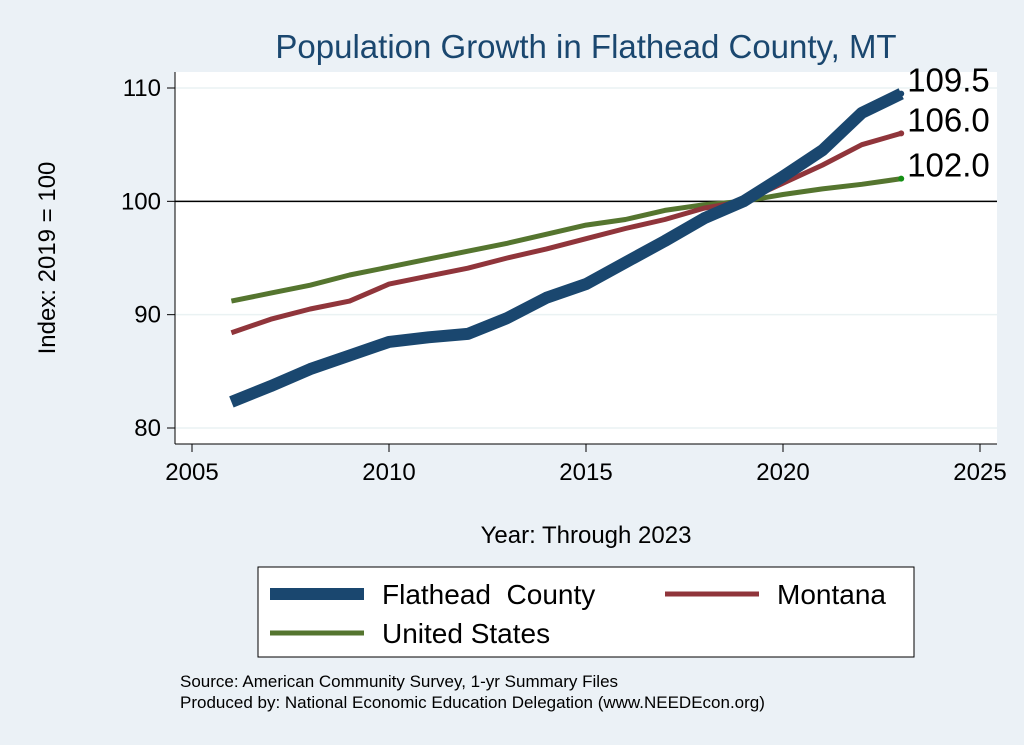 This screenshot has width=1024, height=745. What do you see at coordinates (142, 88) in the screenshot?
I see `y-tick-label-110: 110` at bounding box center [142, 88].